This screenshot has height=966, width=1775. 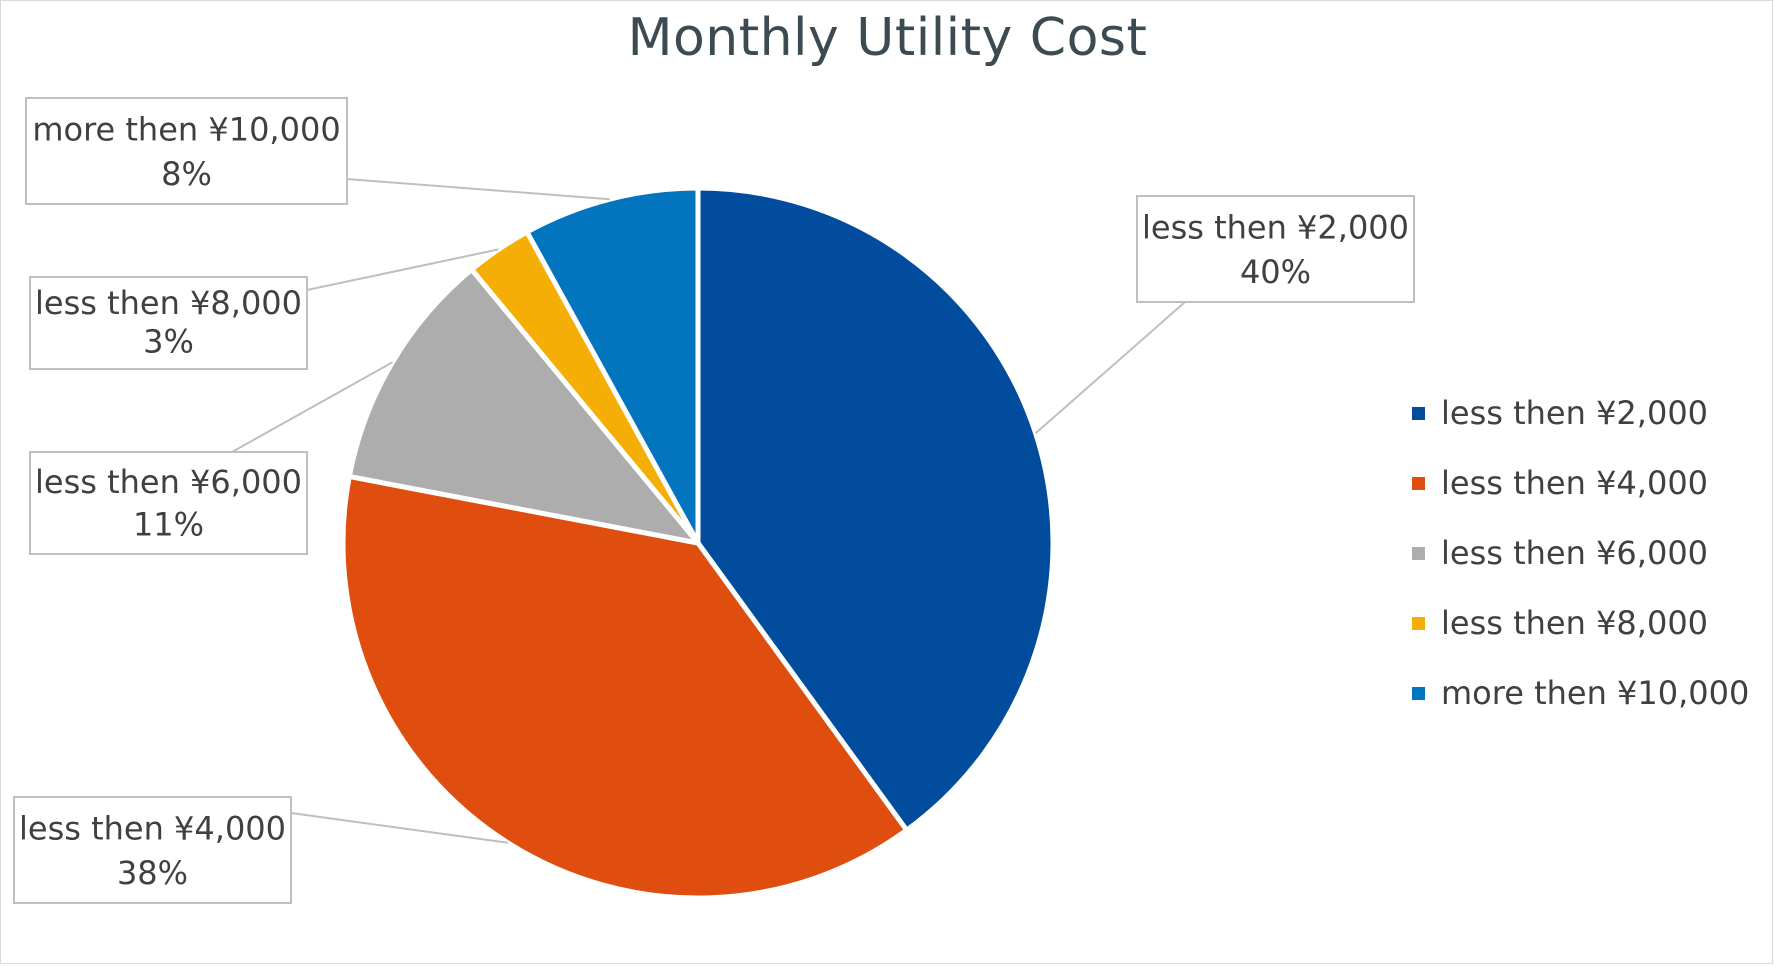 I want to click on data-callout: less then ¥6,000 11%, so click(x=168, y=503).